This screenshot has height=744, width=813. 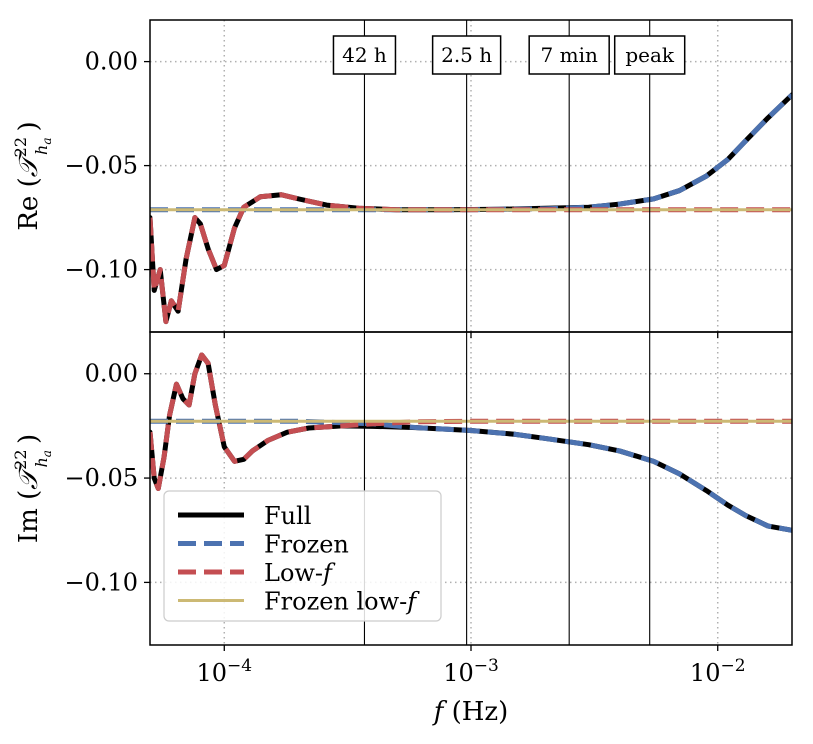 What do you see at coordinates (224, 671) in the screenshot?
I see `bottom-xtick-label: 10⁻⁴` at bounding box center [224, 671].